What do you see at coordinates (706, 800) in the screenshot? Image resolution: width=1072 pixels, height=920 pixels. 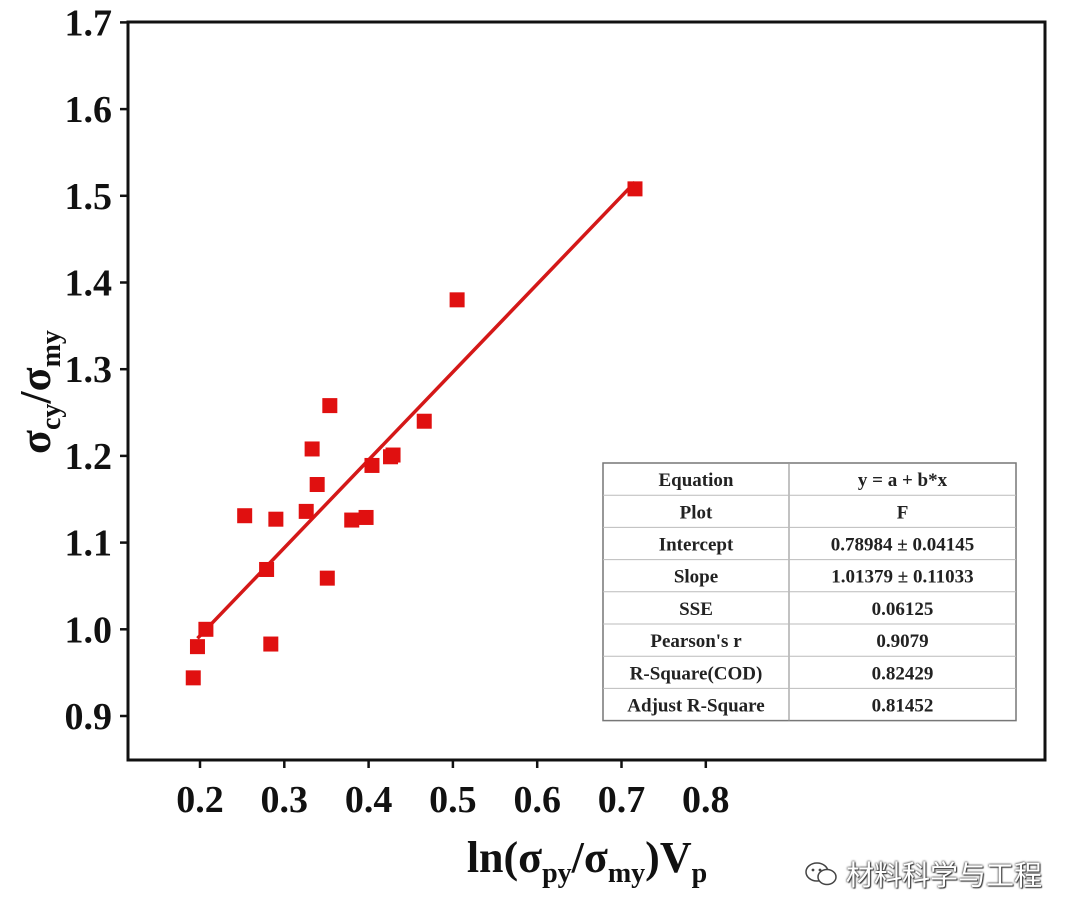 I see `x-tick-label: 0.8` at bounding box center [706, 800].